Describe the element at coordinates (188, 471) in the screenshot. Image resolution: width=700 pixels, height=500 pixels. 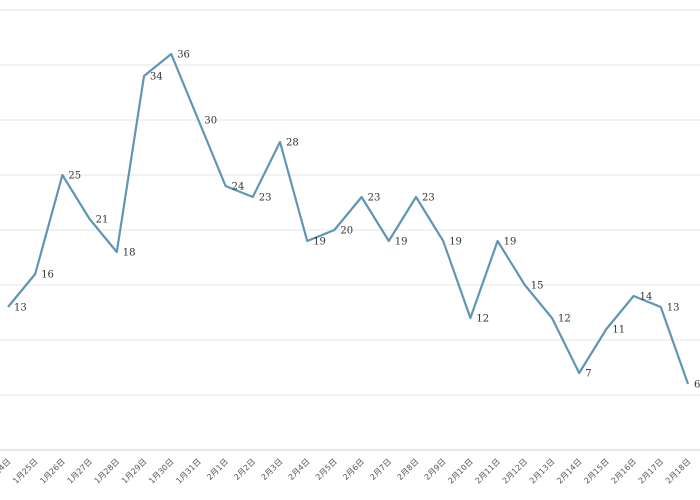
I see `x-tick-label: 1月31日` at that location.